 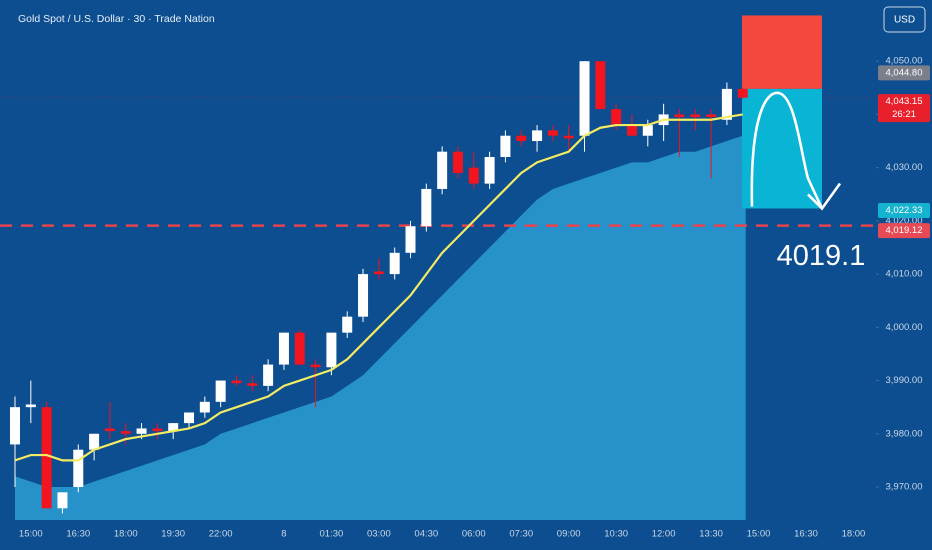 What do you see at coordinates (782, 52) in the screenshot?
I see `stop-zone` at bounding box center [782, 52].